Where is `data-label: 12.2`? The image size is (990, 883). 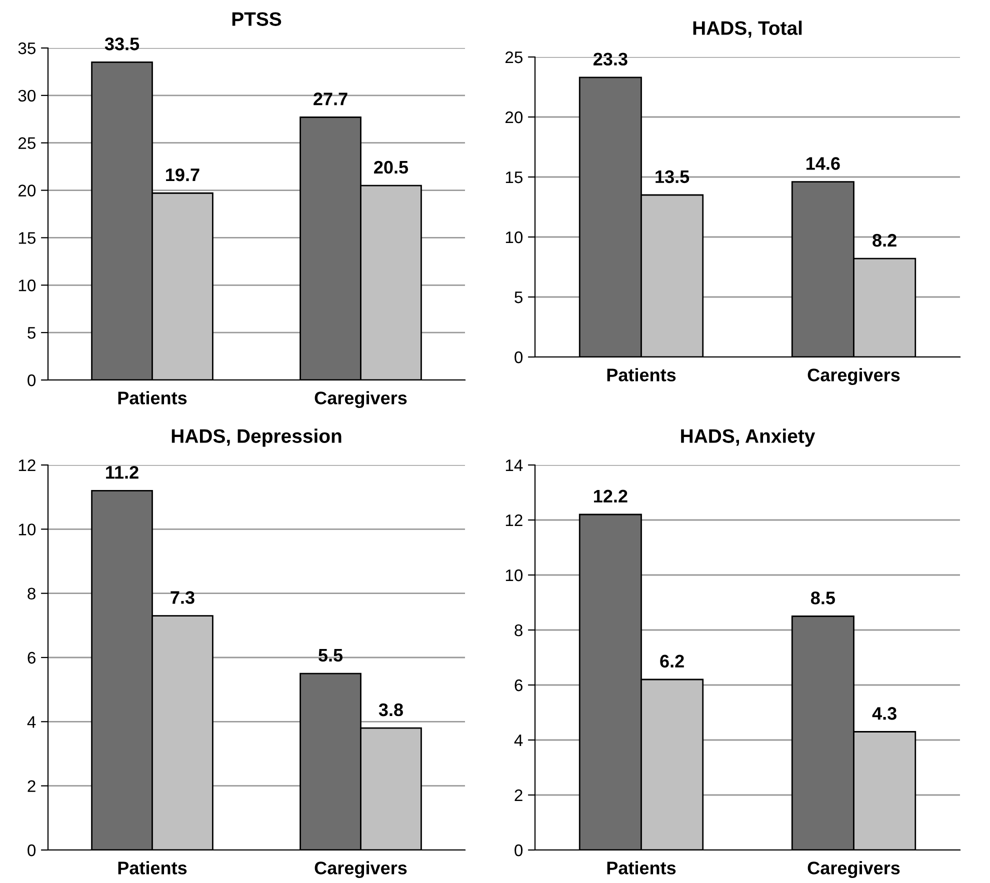 data-label: 12.2 is located at coordinates (611, 496).